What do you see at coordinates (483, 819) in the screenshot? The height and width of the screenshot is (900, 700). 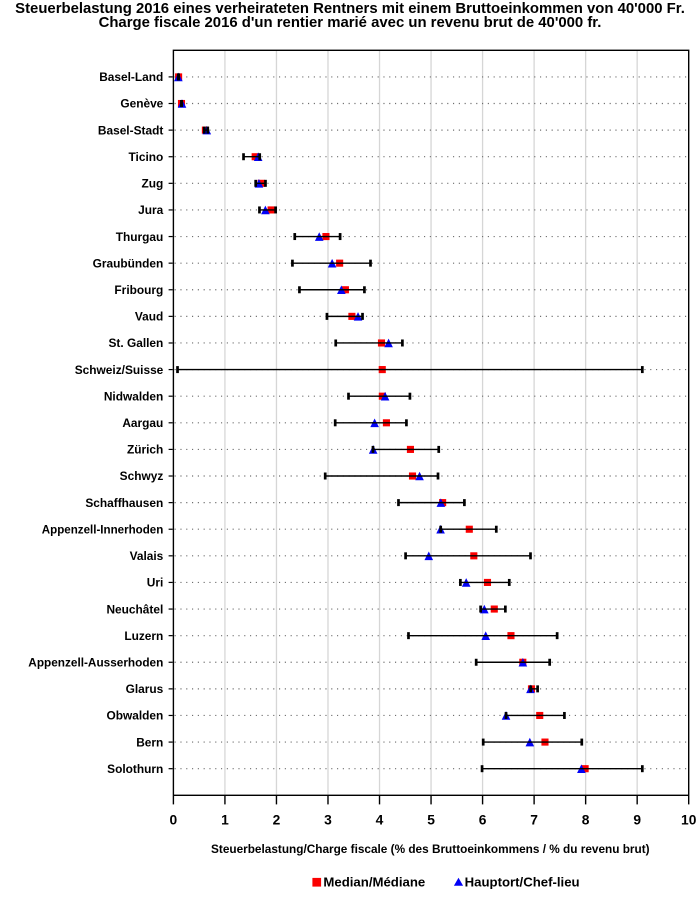 I see `svg-text: 6` at bounding box center [483, 819].